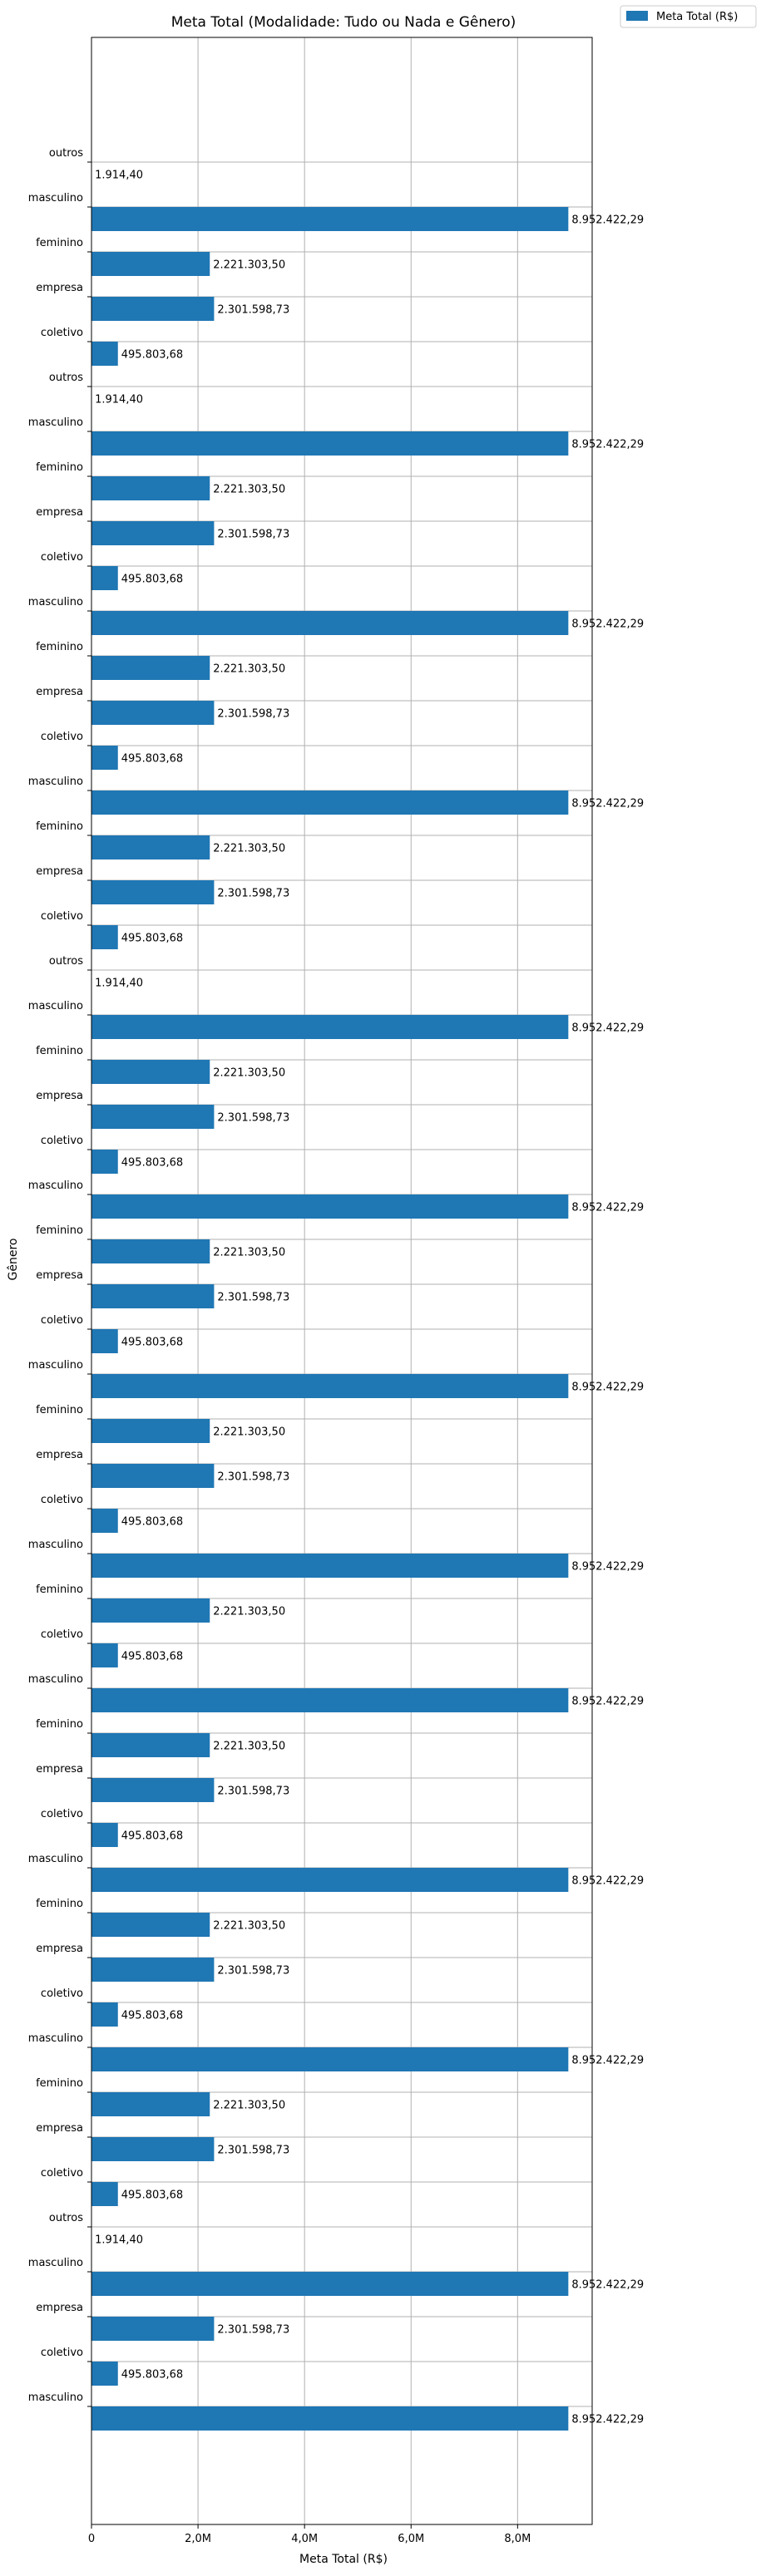 This screenshot has width=761, height=2576. I want to click on y-axis-title: Gênero, so click(13, 1260).